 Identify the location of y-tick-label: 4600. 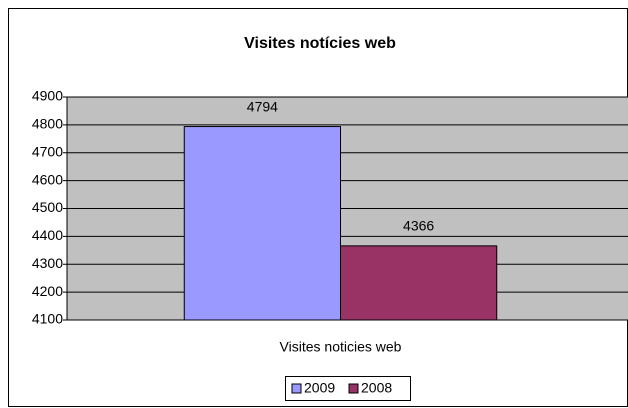
(47, 179).